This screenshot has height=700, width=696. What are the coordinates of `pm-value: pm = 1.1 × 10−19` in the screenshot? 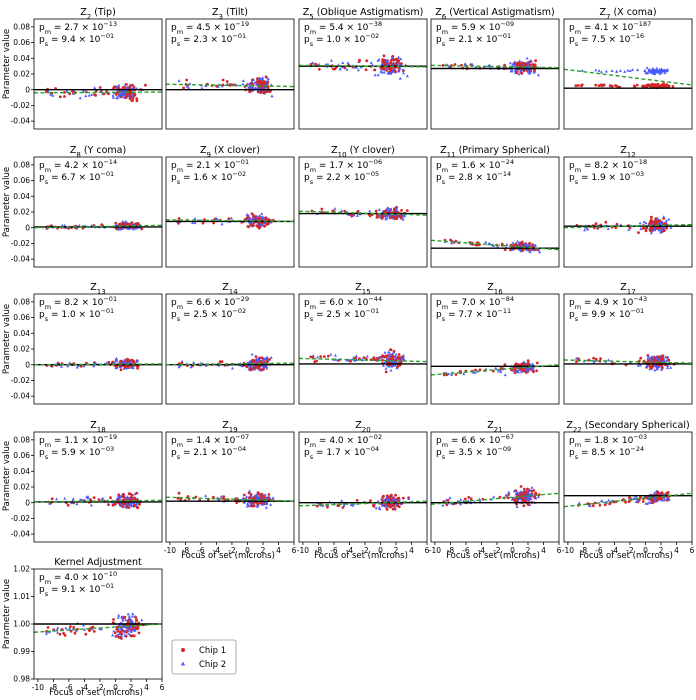 It's located at (78, 441).